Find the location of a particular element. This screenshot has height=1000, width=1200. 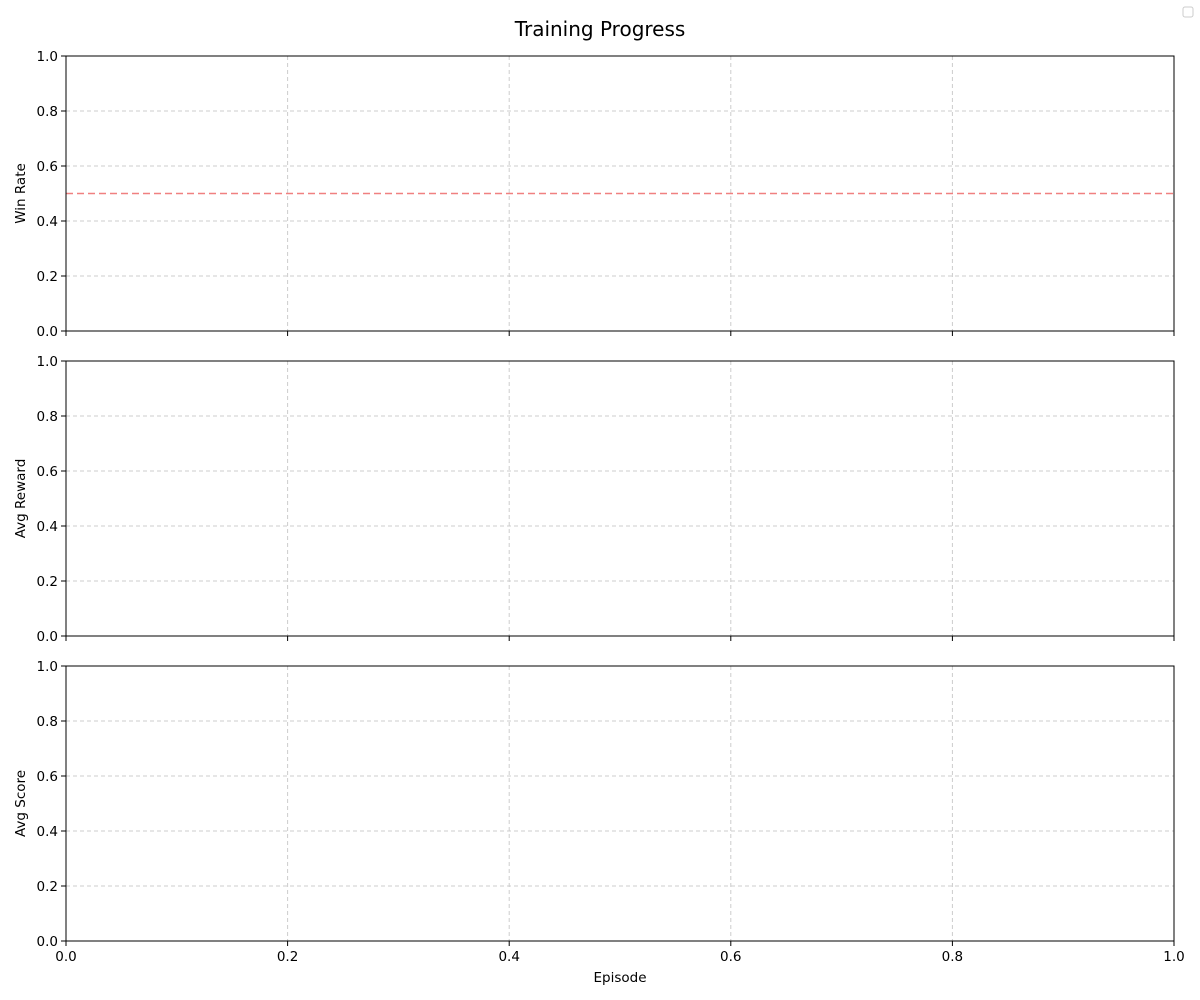

avg-score-y-tick-label: 0.8 is located at coordinates (47, 722).